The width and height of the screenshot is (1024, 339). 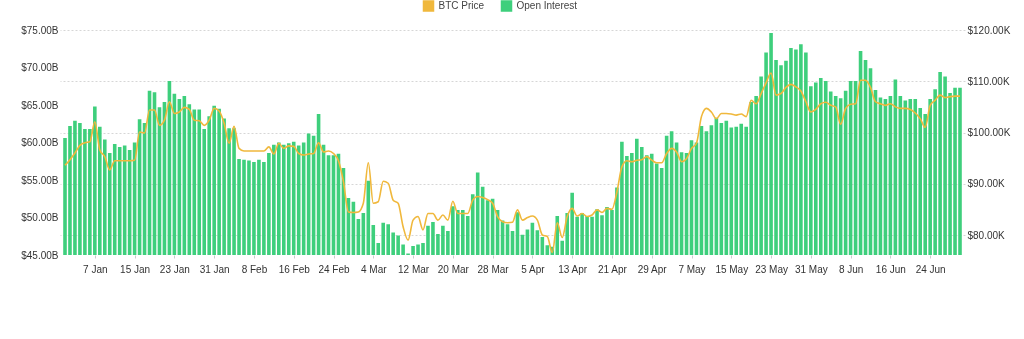 I want to click on y2-tick-label: $120.00K, so click(x=989, y=30).